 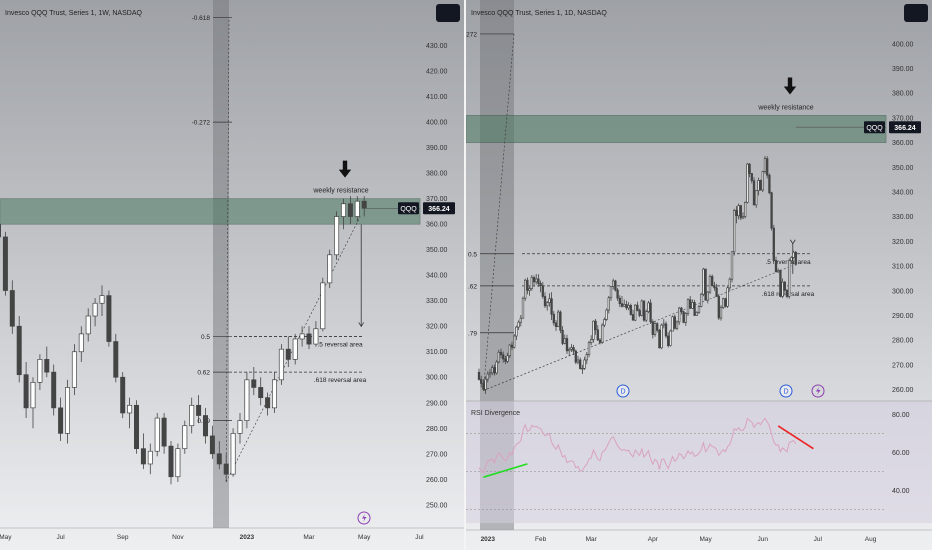 I want to click on panel-divider, so click(x=465, y=275).